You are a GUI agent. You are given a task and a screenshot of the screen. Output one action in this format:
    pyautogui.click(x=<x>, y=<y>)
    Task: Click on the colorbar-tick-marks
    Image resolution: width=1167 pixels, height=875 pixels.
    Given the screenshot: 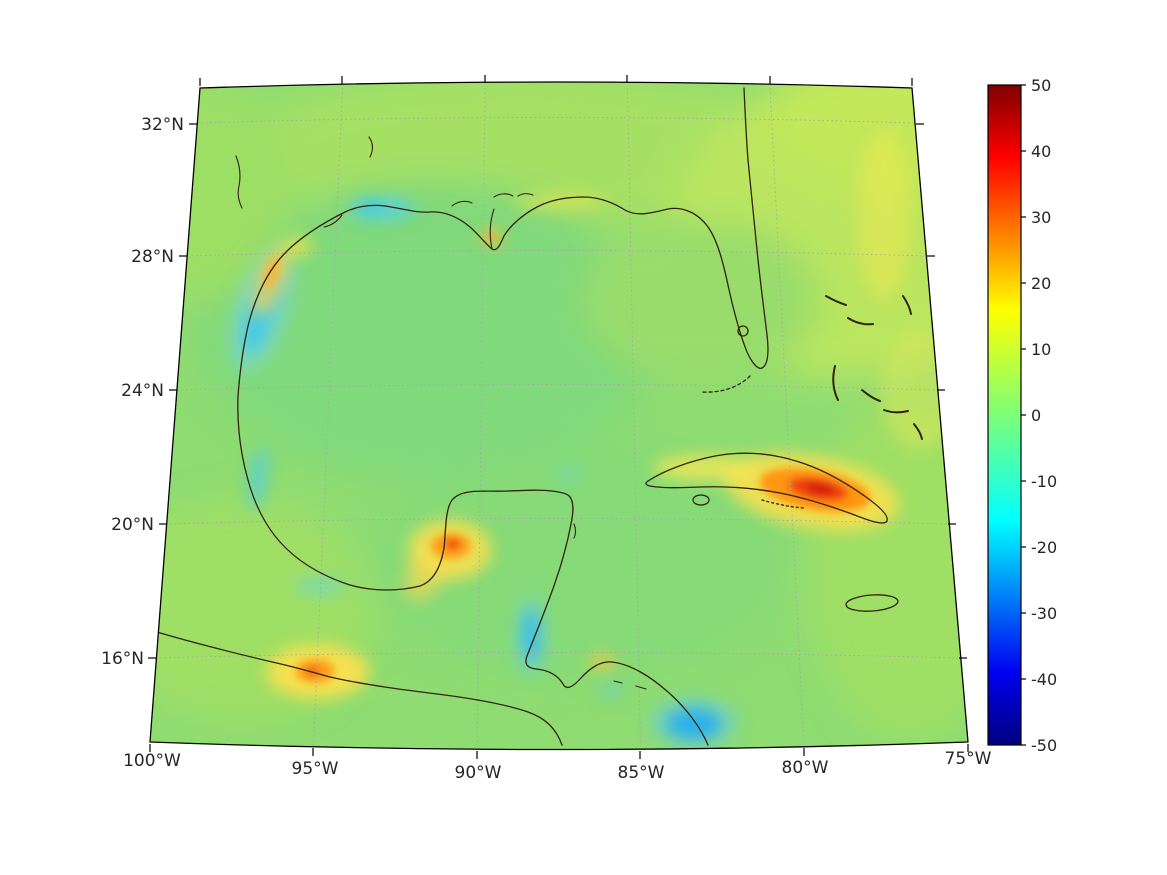 What is the action you would take?
    pyautogui.click(x=1023, y=415)
    